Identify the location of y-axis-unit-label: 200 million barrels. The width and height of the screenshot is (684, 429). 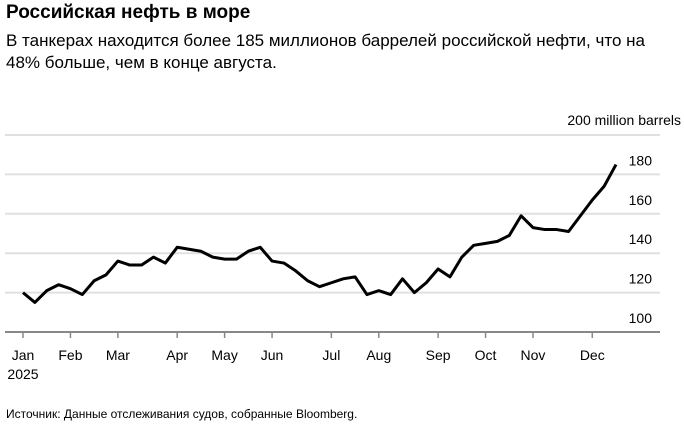
(624, 120).